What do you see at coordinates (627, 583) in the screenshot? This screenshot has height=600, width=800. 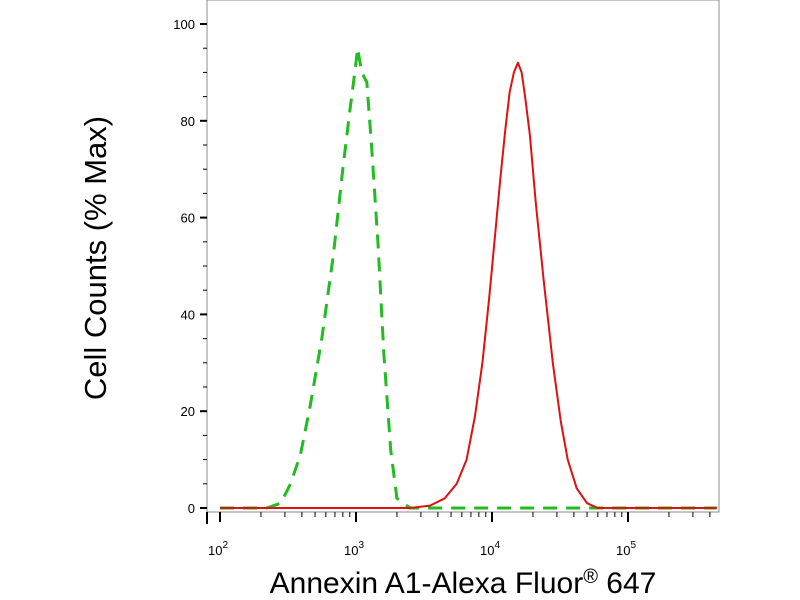 I see `x-axis-title-suffix: 647` at bounding box center [627, 583].